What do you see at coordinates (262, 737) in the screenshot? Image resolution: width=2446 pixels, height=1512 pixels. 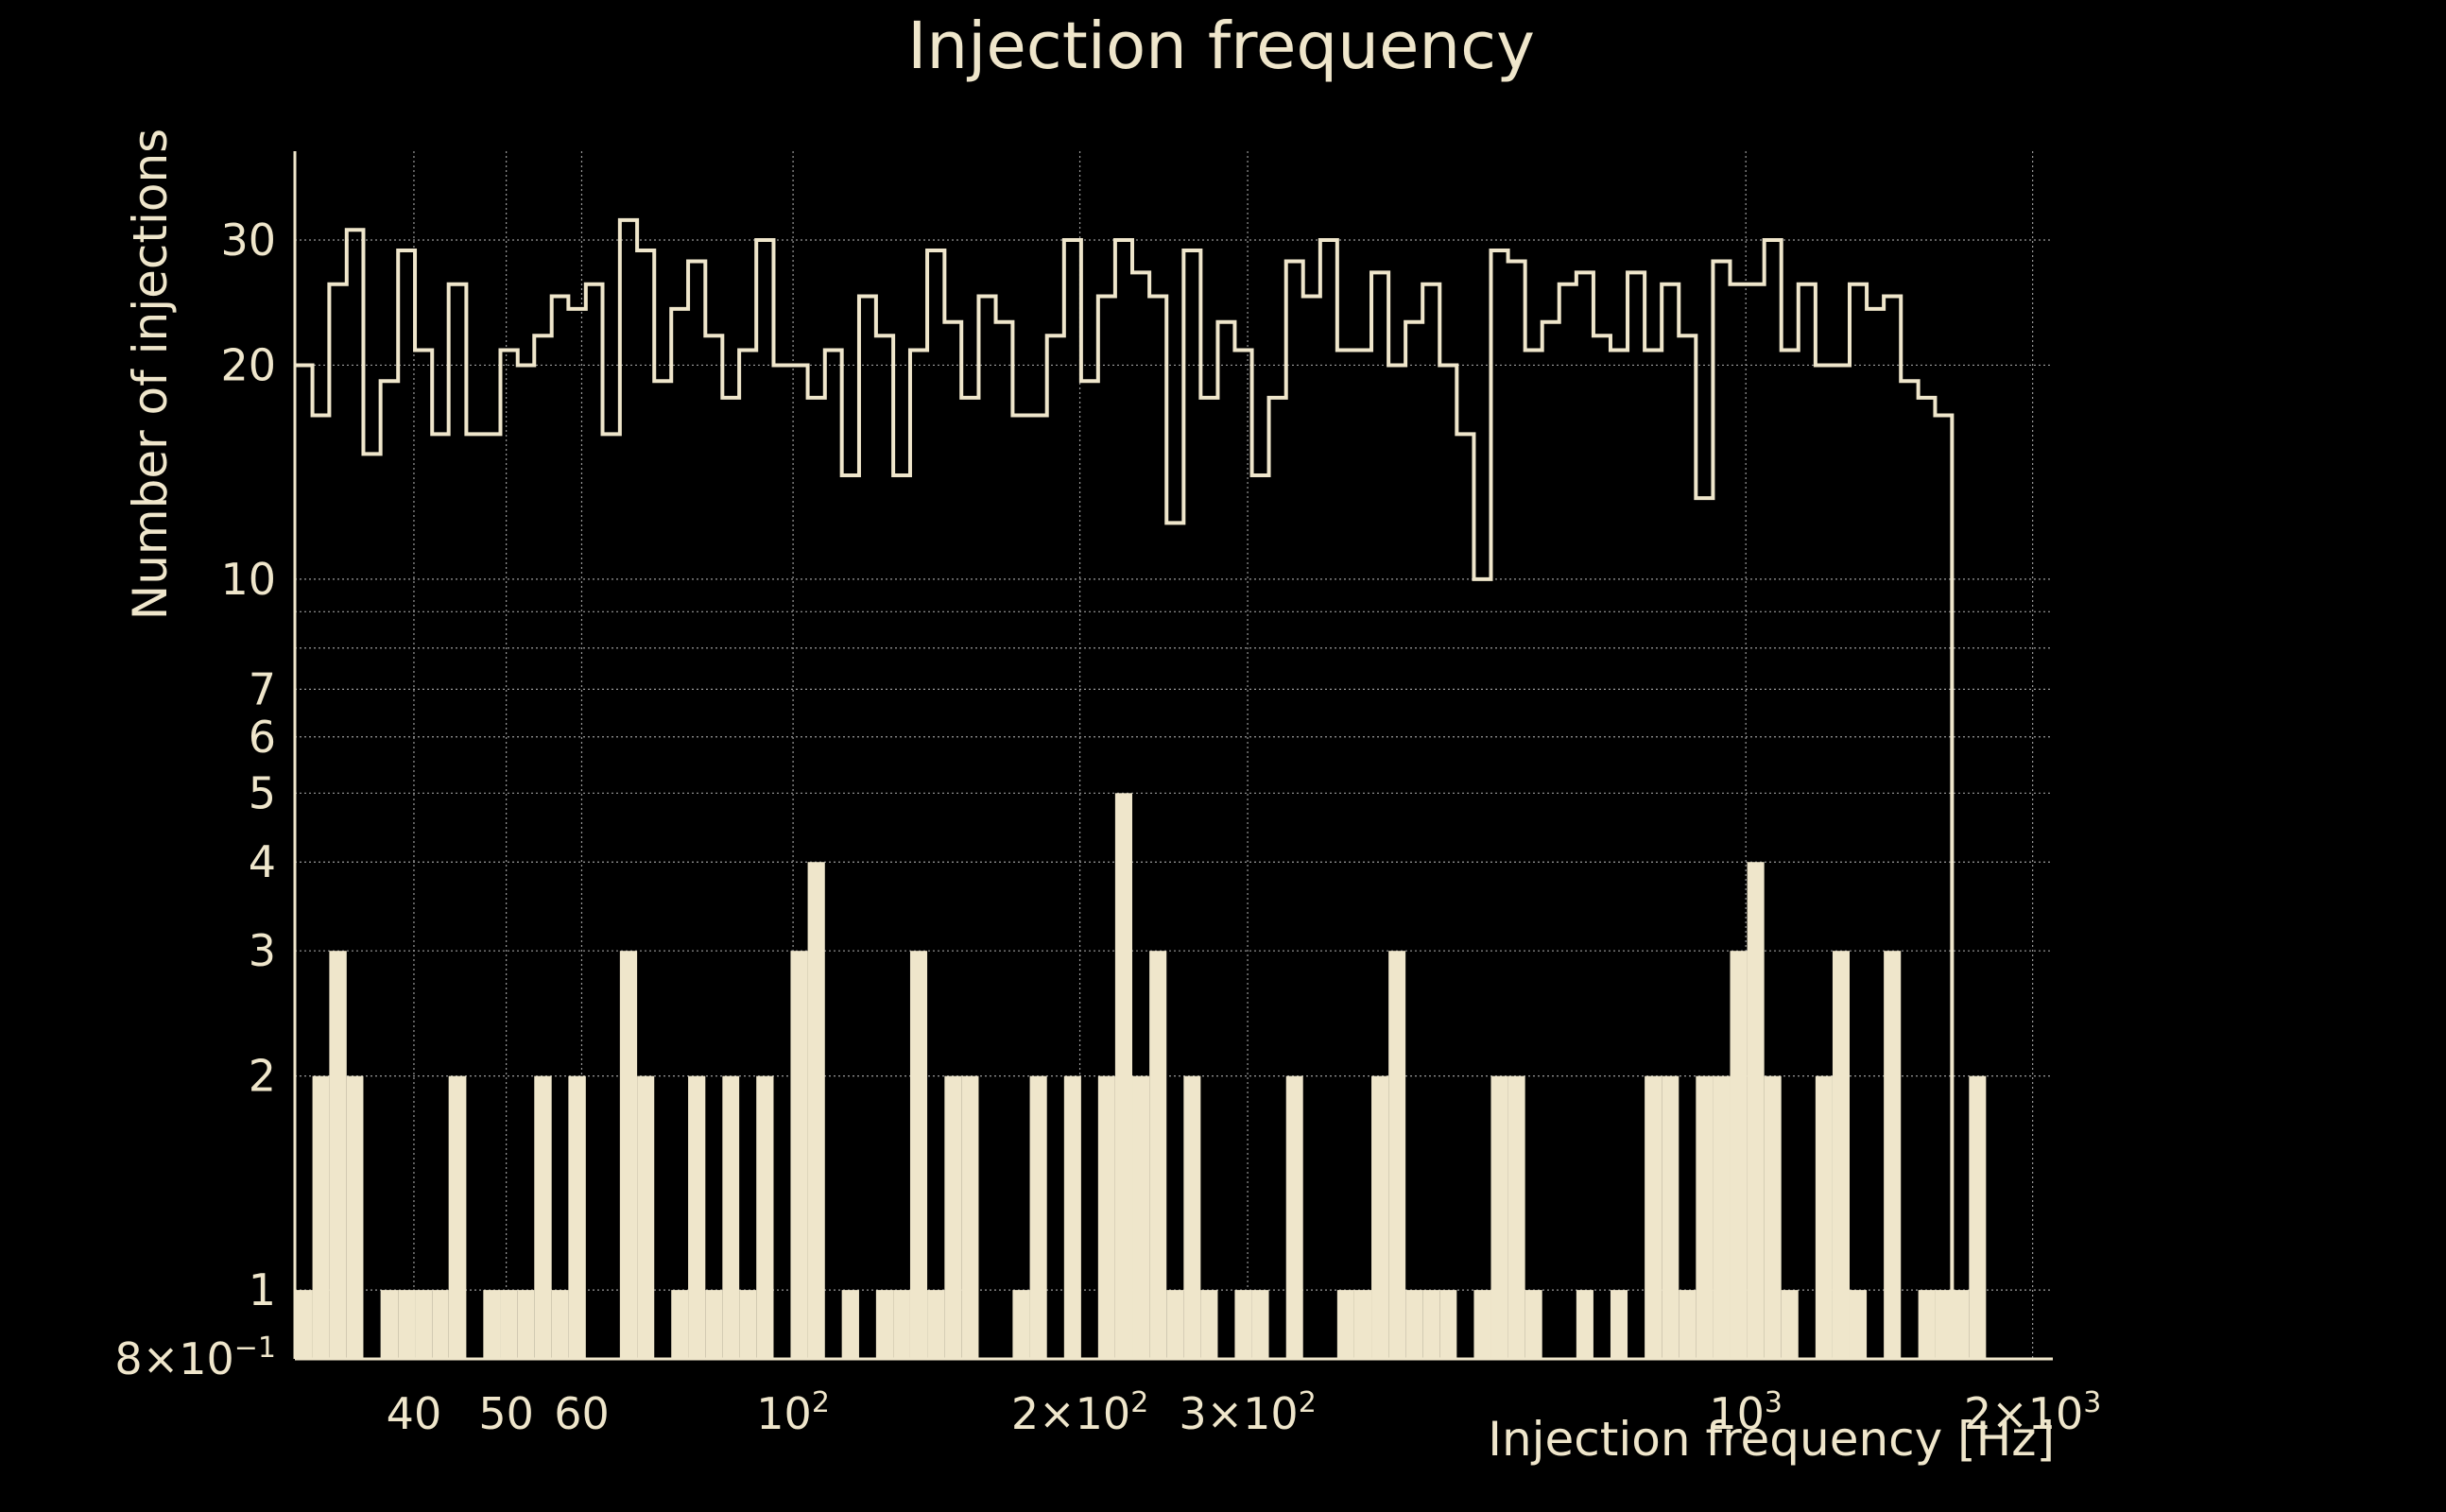 I see `y-tick-label: 6` at bounding box center [262, 737].